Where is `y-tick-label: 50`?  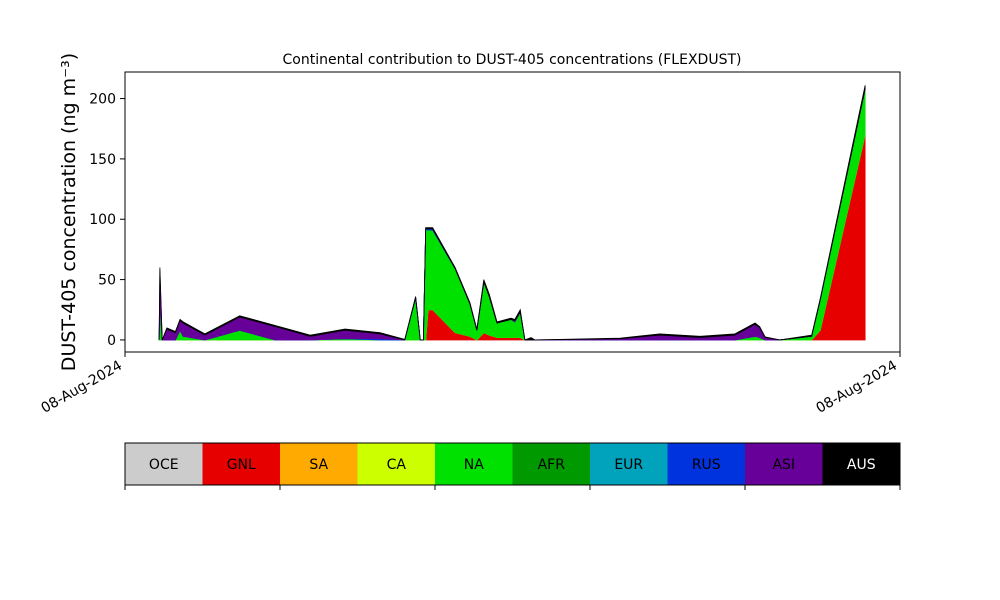 y-tick-label: 50 is located at coordinates (107, 281).